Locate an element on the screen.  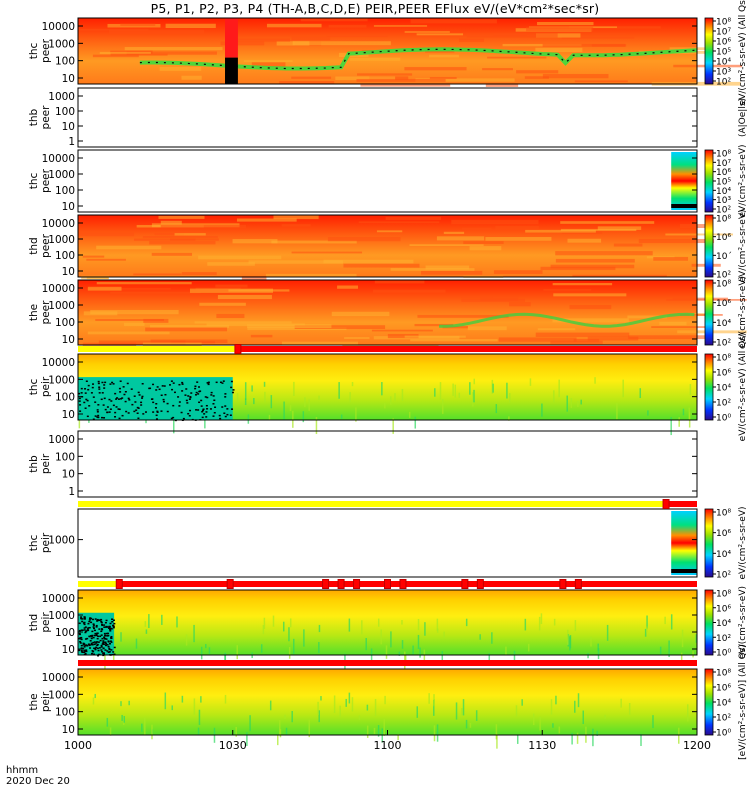
flag-marker is located at coordinates (387, 584).